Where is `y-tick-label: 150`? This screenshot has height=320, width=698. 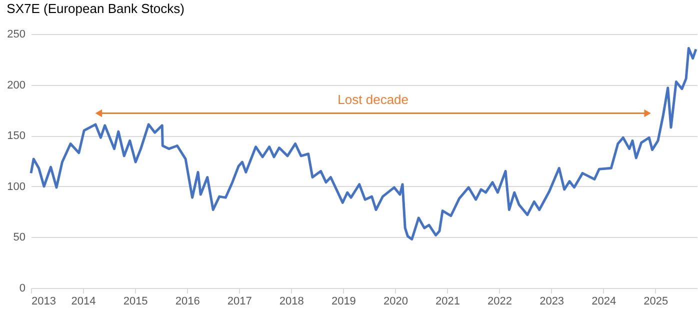 y-tick-label: 150 is located at coordinates (16, 136).